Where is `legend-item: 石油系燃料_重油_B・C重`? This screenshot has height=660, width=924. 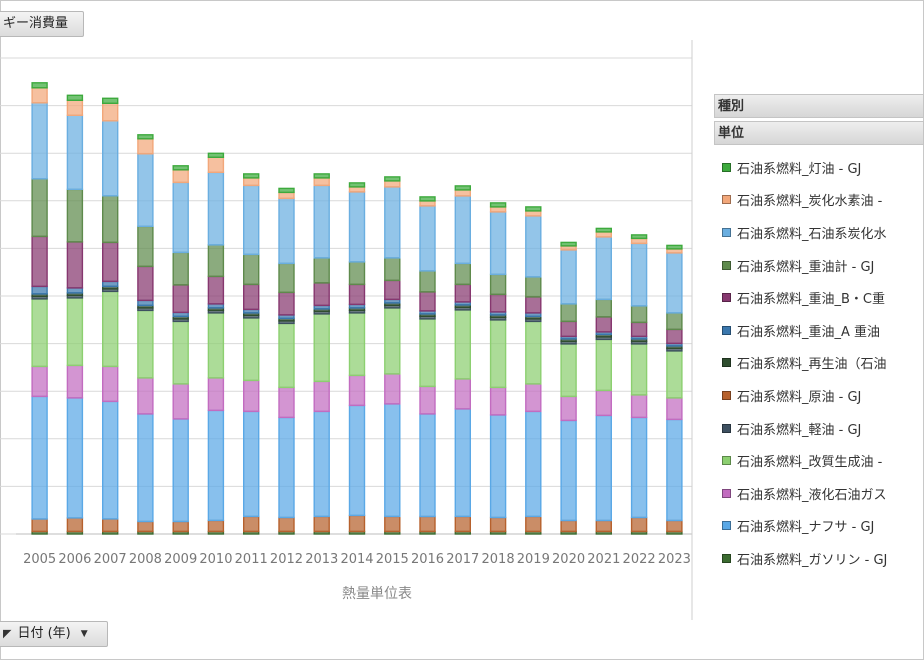 legend-item: 石油系燃料_重油_B・C重 is located at coordinates (819, 297).